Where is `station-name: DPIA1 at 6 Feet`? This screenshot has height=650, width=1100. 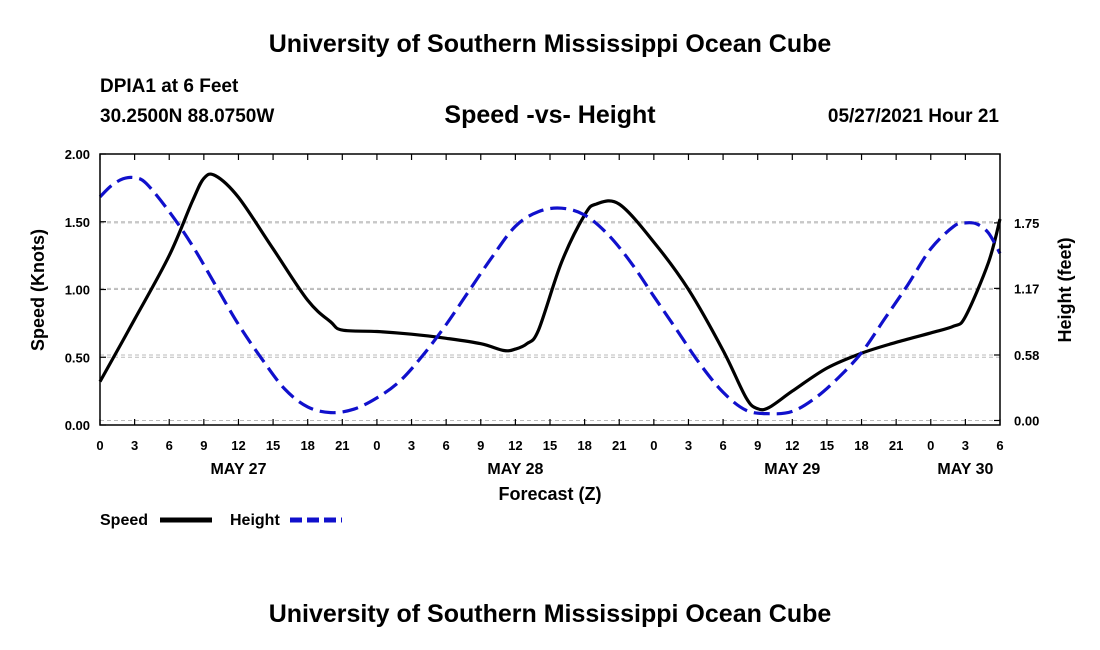 station-name: DPIA1 at 6 Feet is located at coordinates (169, 86).